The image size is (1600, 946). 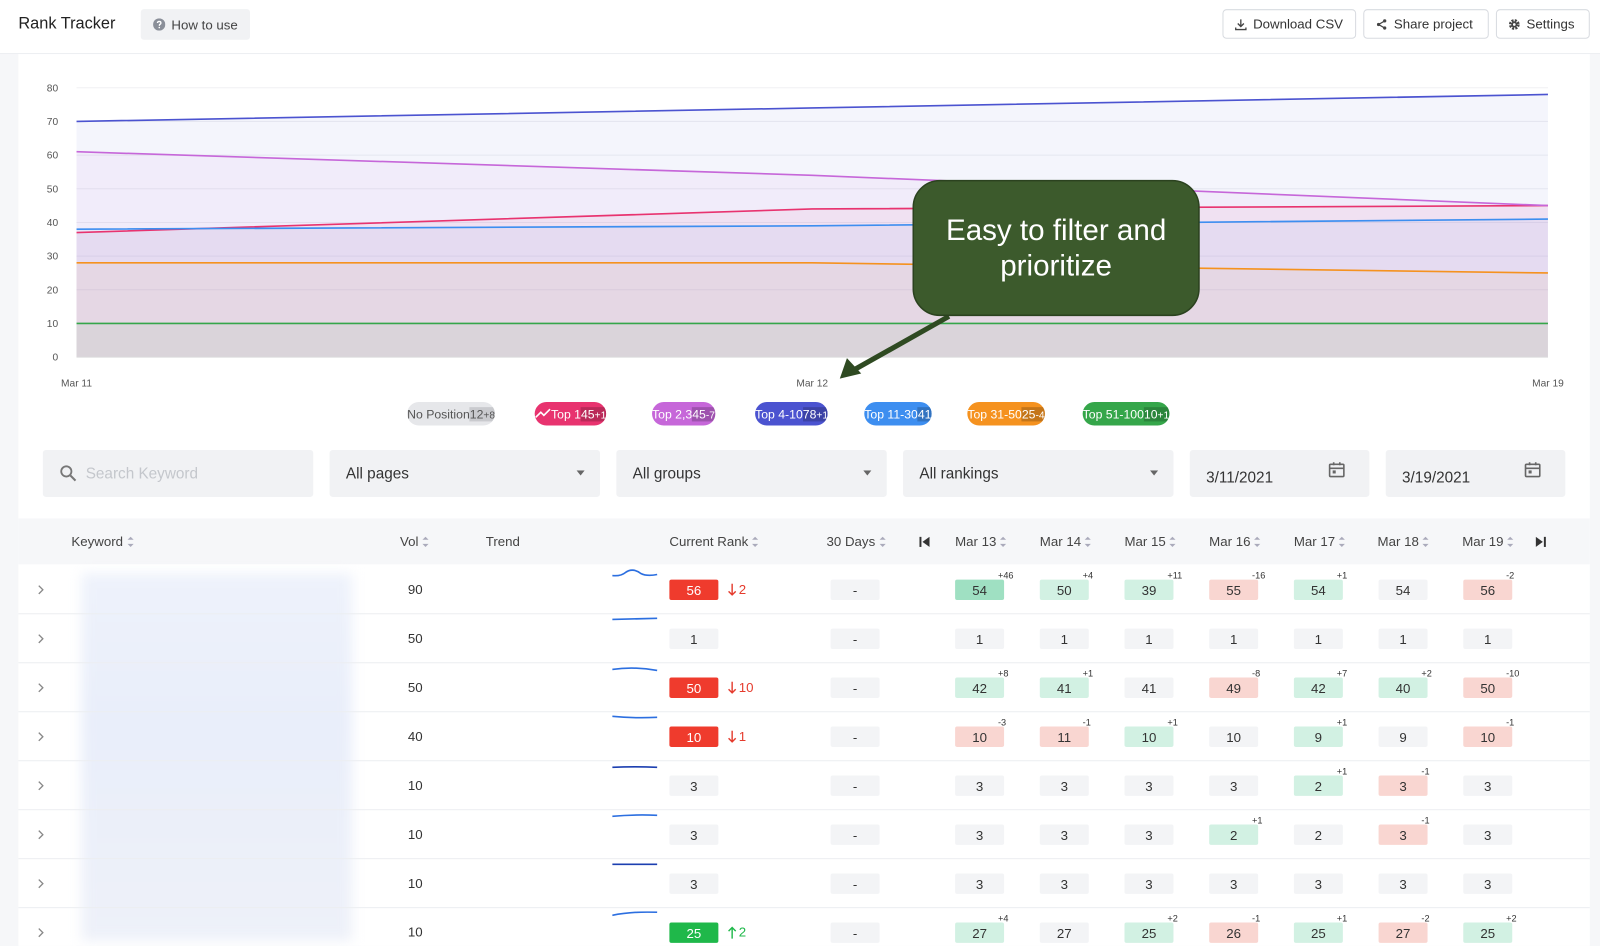 I want to click on day-rank: 41, so click(x=1149, y=687).